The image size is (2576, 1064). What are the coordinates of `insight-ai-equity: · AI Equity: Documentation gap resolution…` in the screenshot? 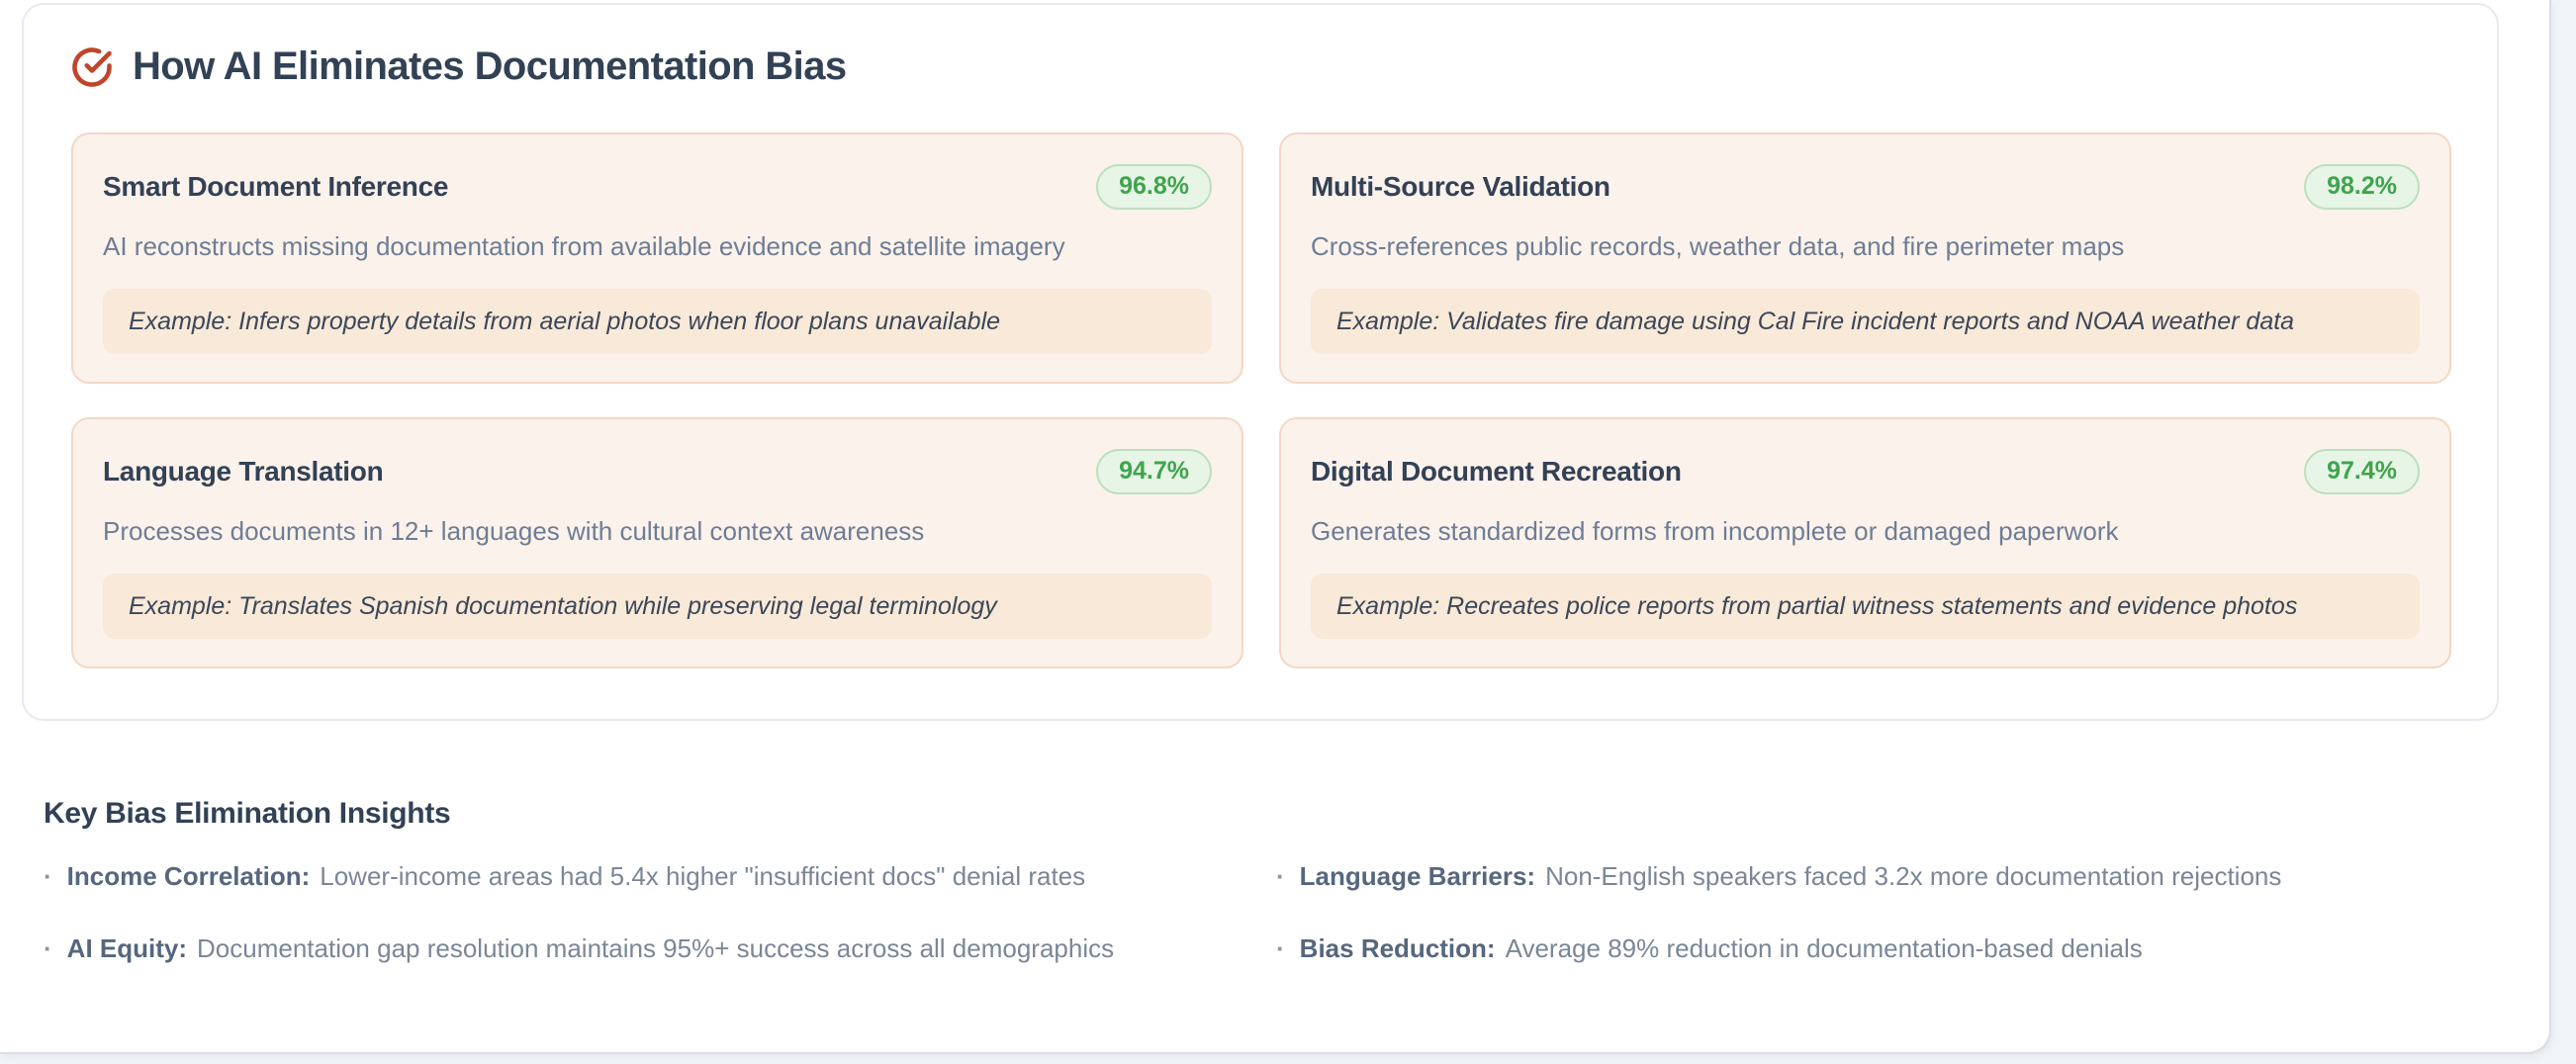 It's located at (660, 948).